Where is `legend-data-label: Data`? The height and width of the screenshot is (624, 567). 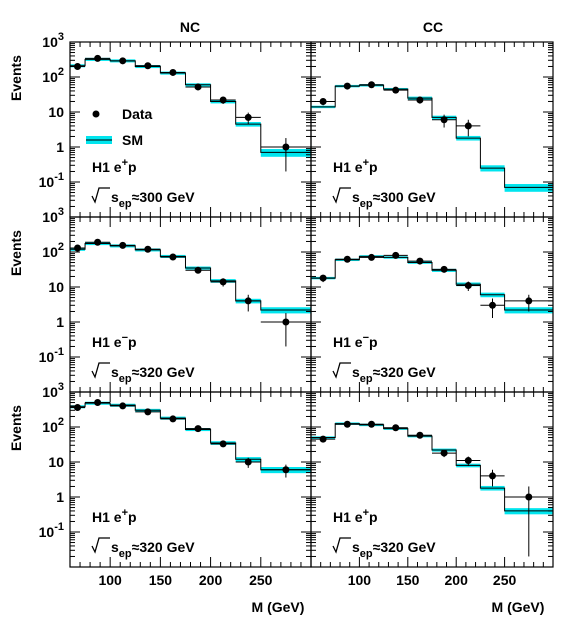
legend-data-label: Data is located at coordinates (137, 114).